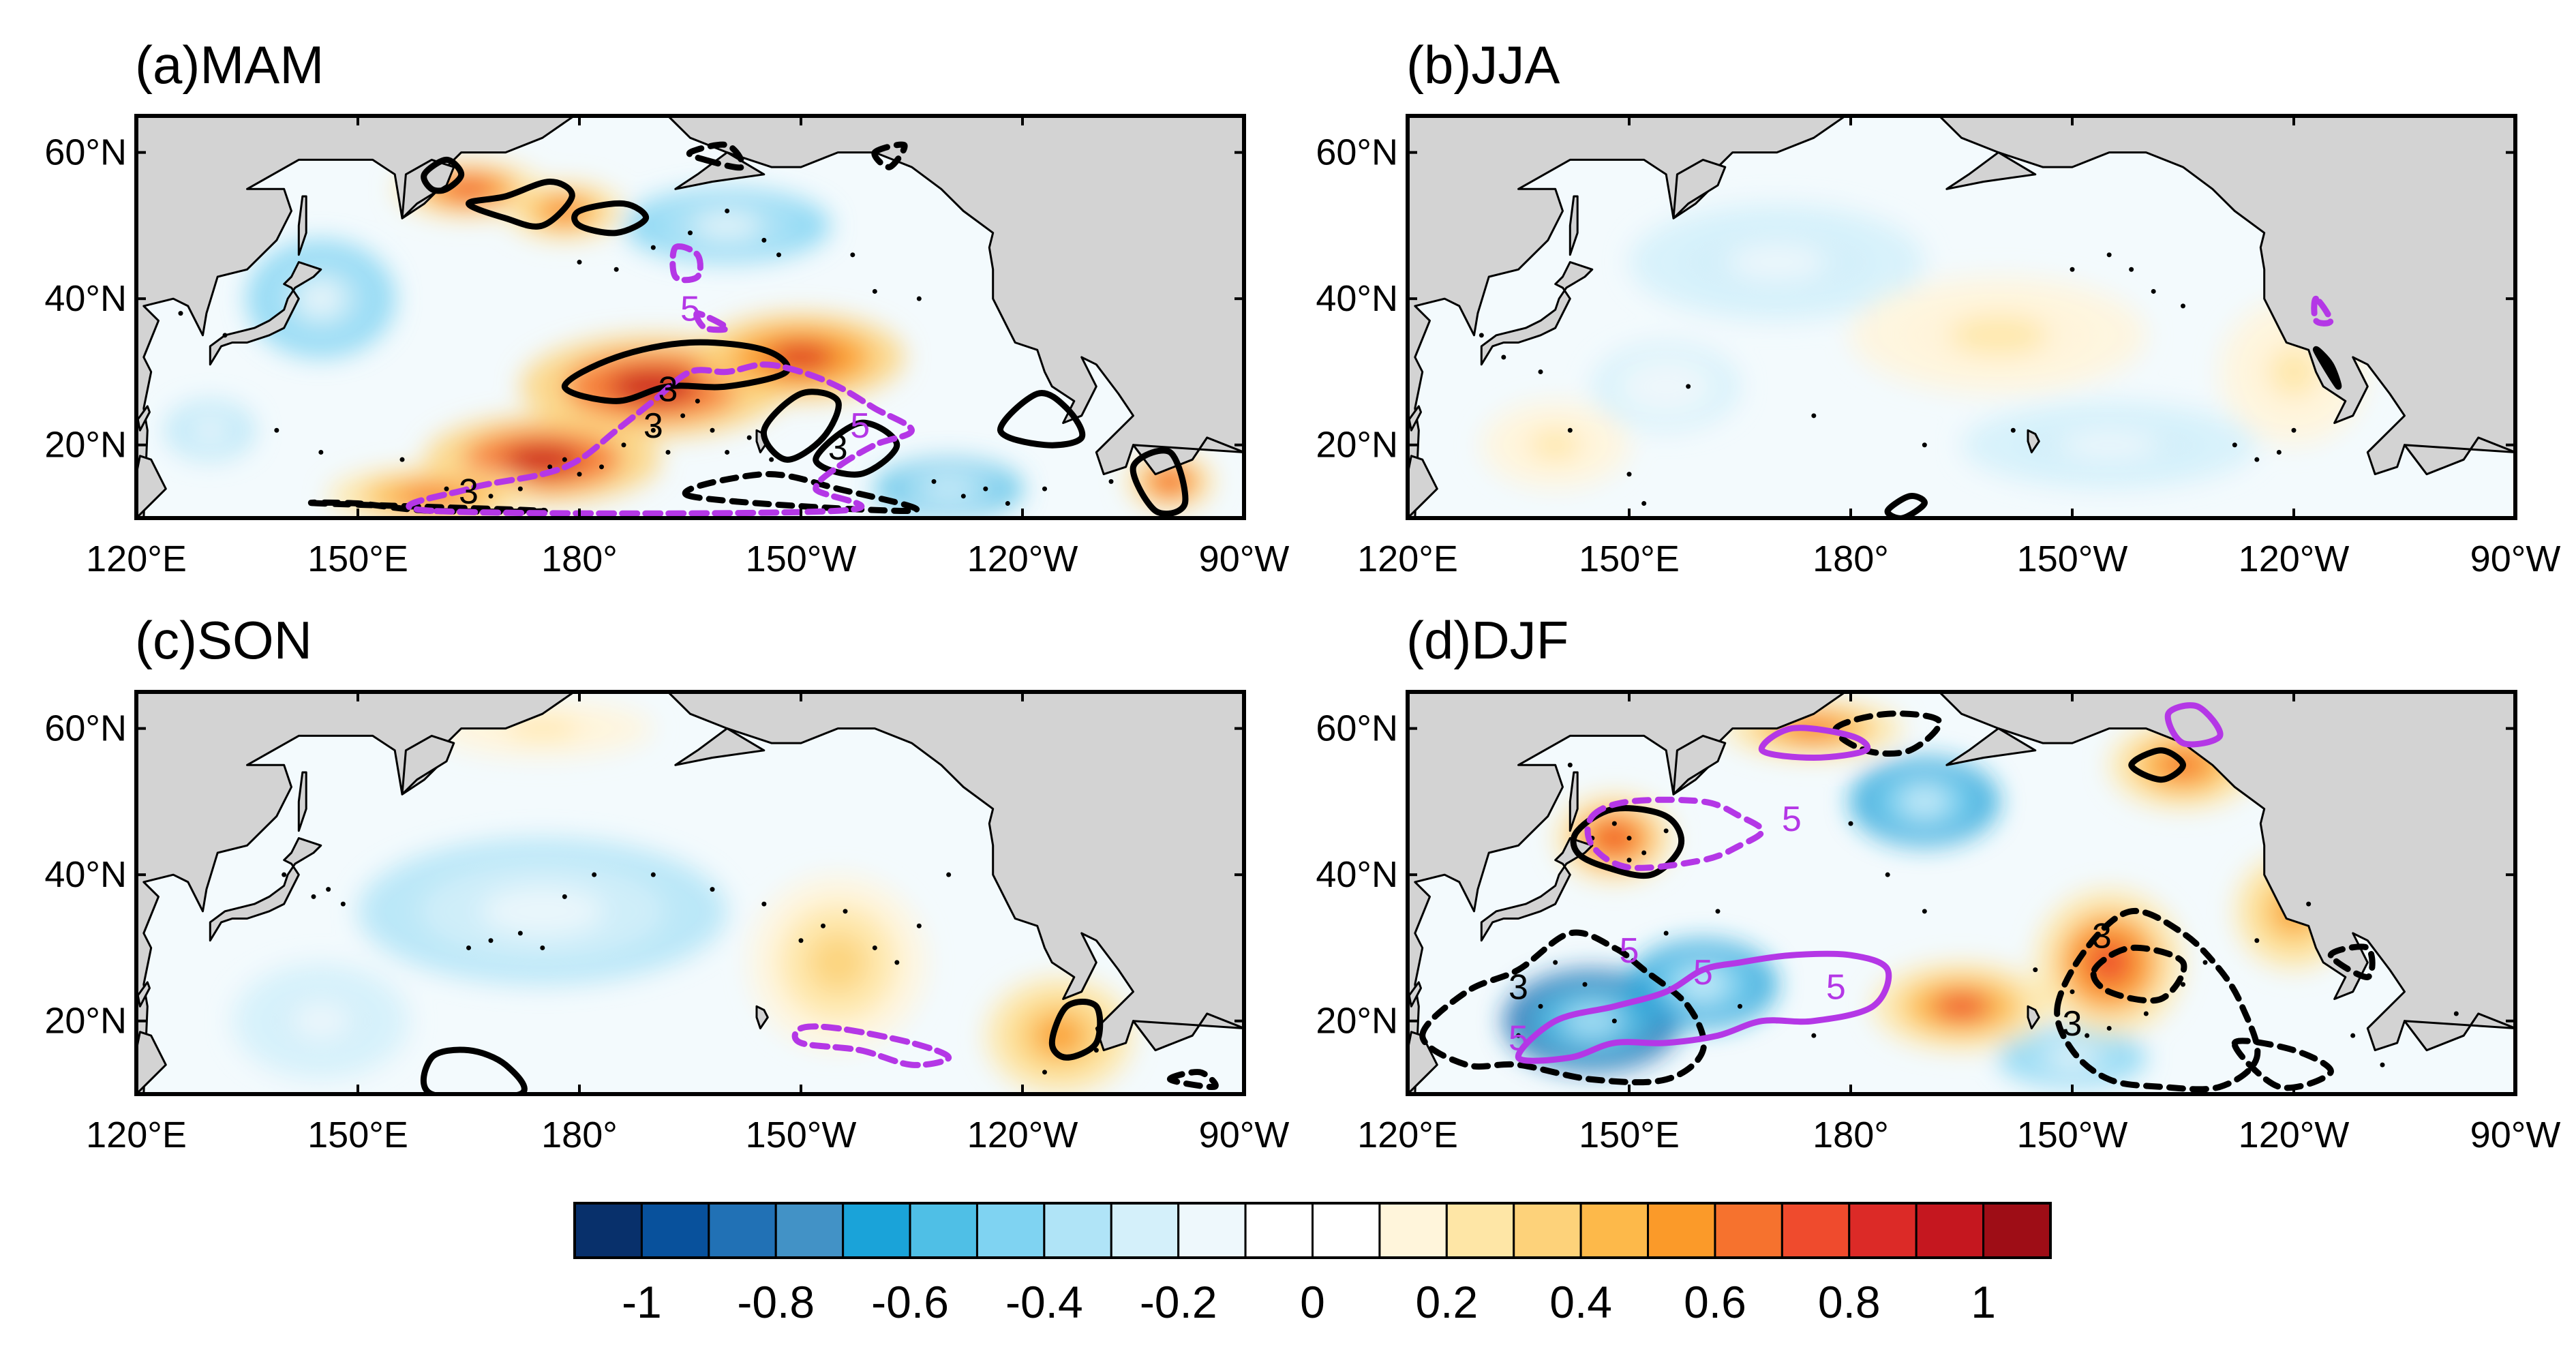 The width and height of the screenshot is (2576, 1347). I want to click on panel-title-d: (d)DJF, so click(1488, 640).